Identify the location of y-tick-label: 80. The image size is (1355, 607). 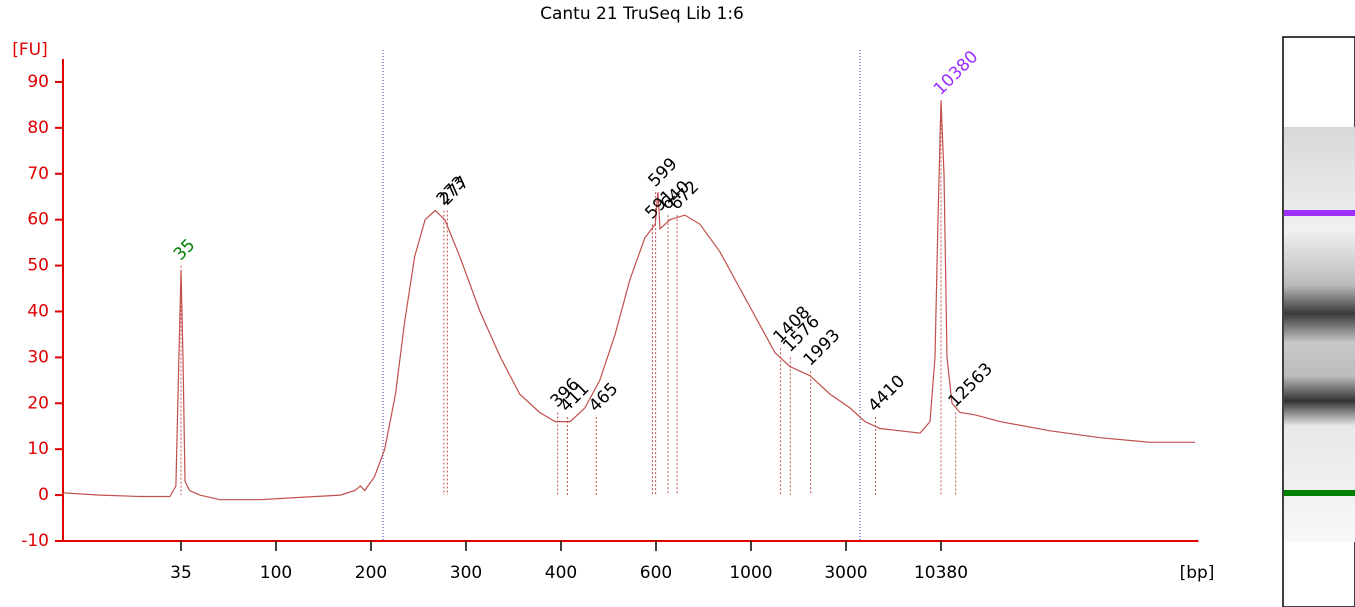
(38, 128).